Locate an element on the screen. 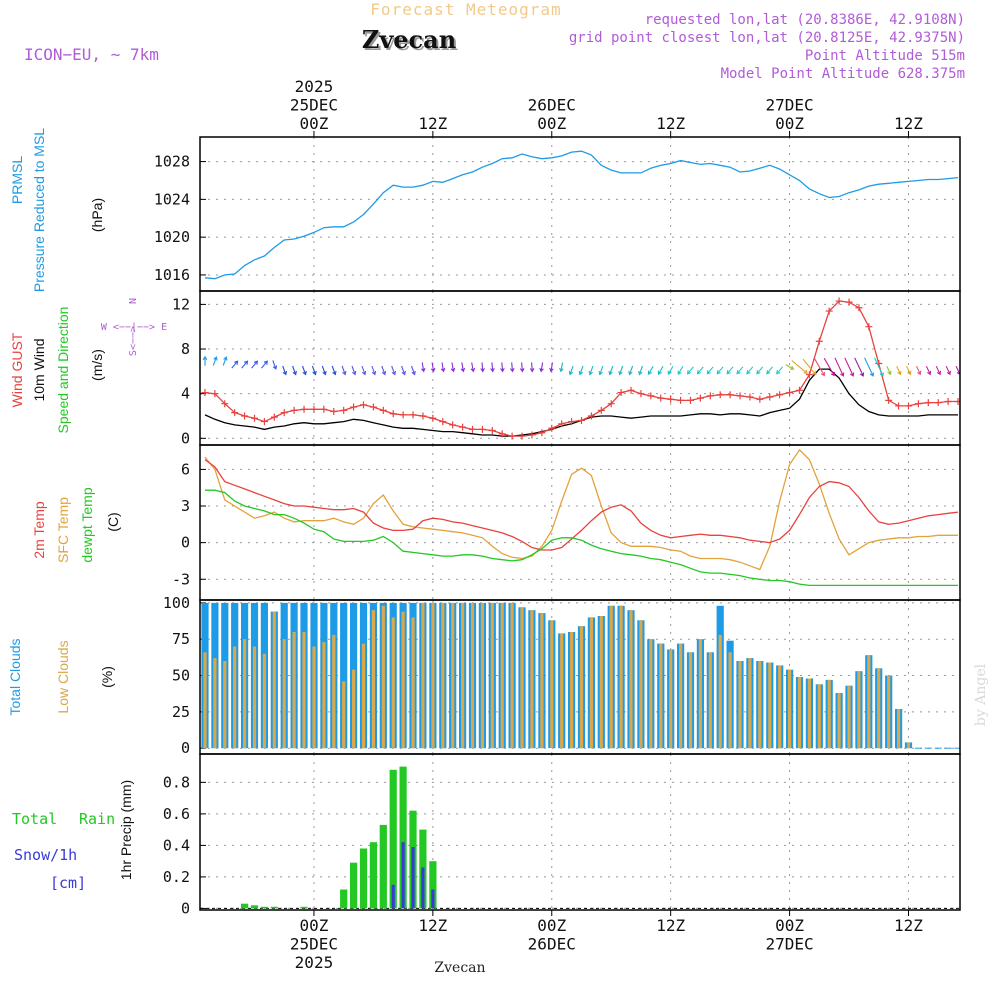  rain-label: Rain is located at coordinates (97, 819).